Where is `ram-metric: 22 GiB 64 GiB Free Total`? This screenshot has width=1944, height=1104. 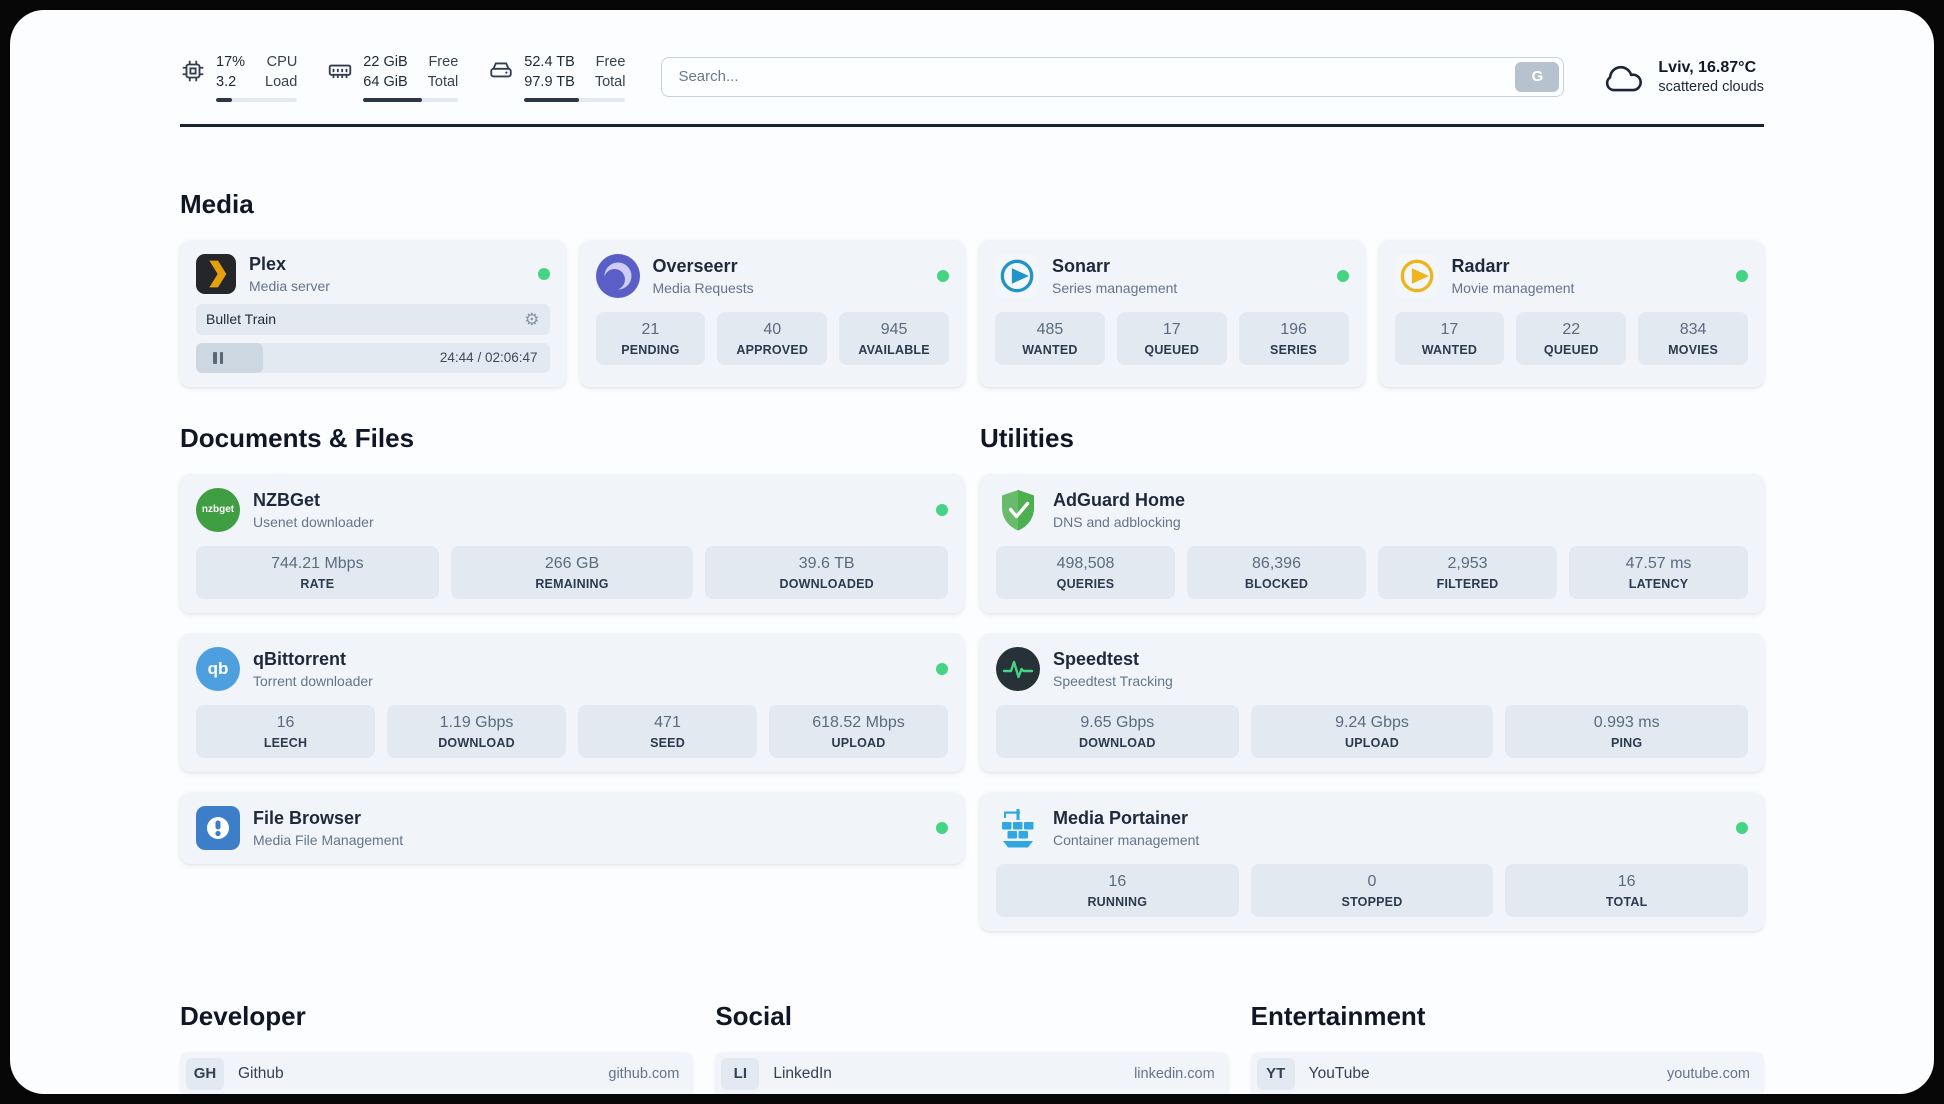 ram-metric: 22 GiB 64 GiB Free Total is located at coordinates (393, 77).